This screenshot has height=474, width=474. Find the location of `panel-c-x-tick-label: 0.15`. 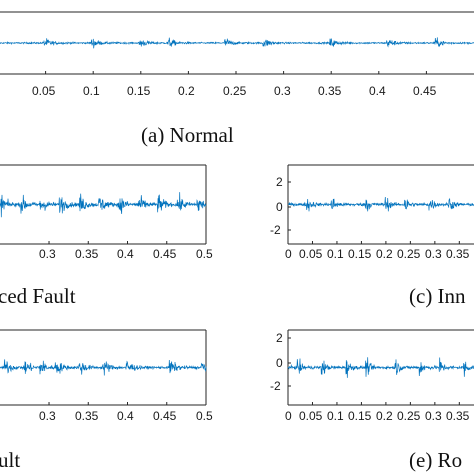

panel-c-x-tick-label: 0.15 is located at coordinates (360, 254).